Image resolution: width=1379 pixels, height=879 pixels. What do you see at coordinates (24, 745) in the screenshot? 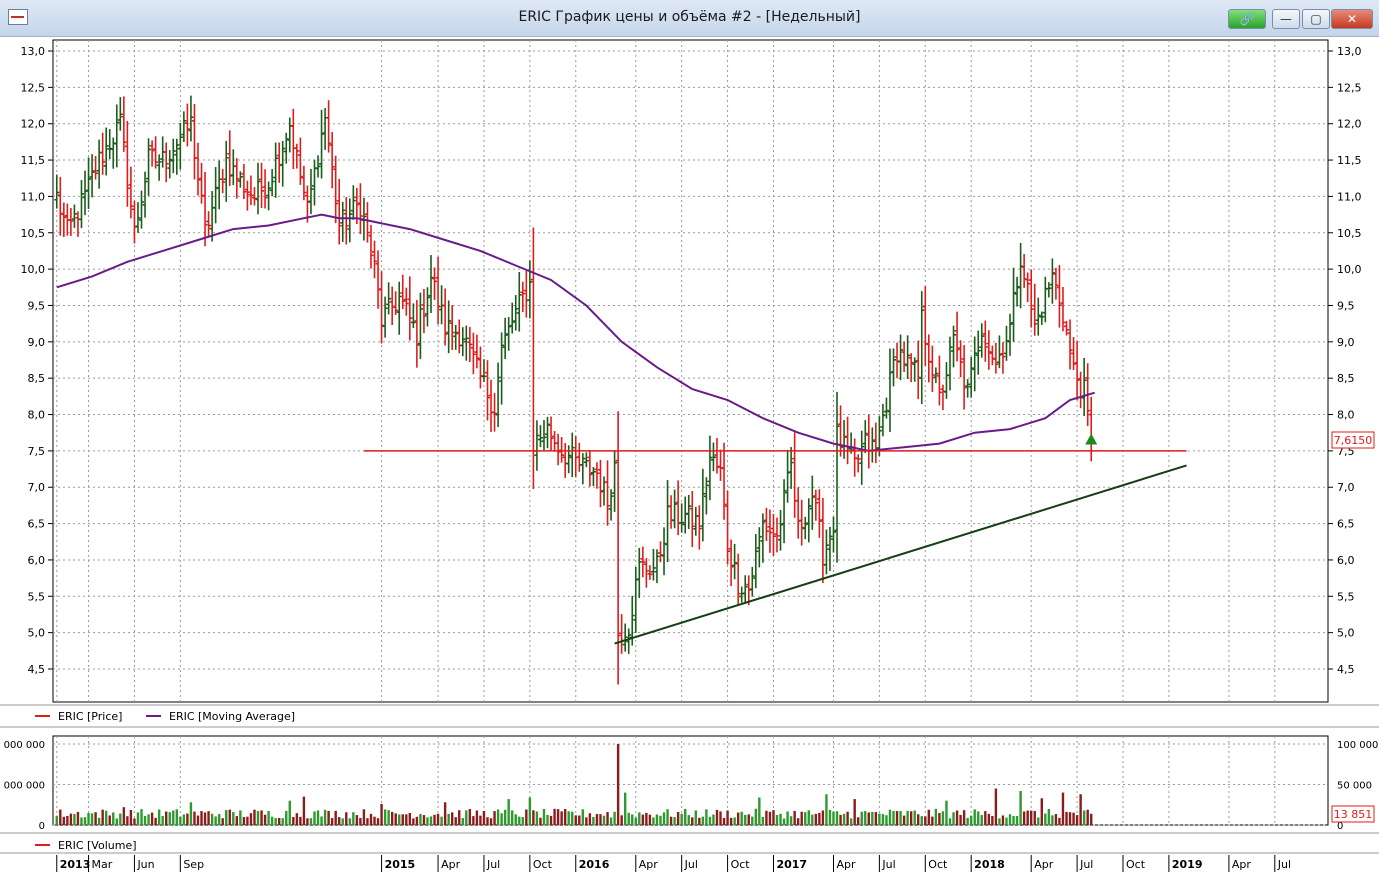
I see `volume-tick-label: 000 000` at bounding box center [24, 745].